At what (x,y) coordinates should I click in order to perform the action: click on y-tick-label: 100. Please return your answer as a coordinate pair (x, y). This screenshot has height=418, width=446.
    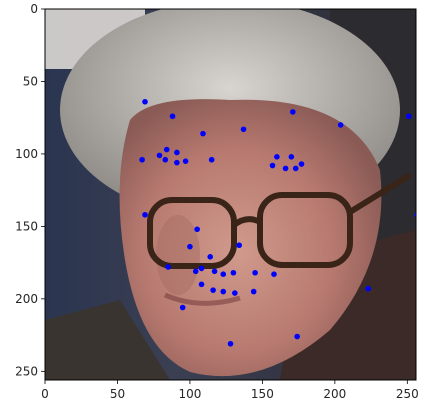
    Looking at the image, I should click on (26, 154).